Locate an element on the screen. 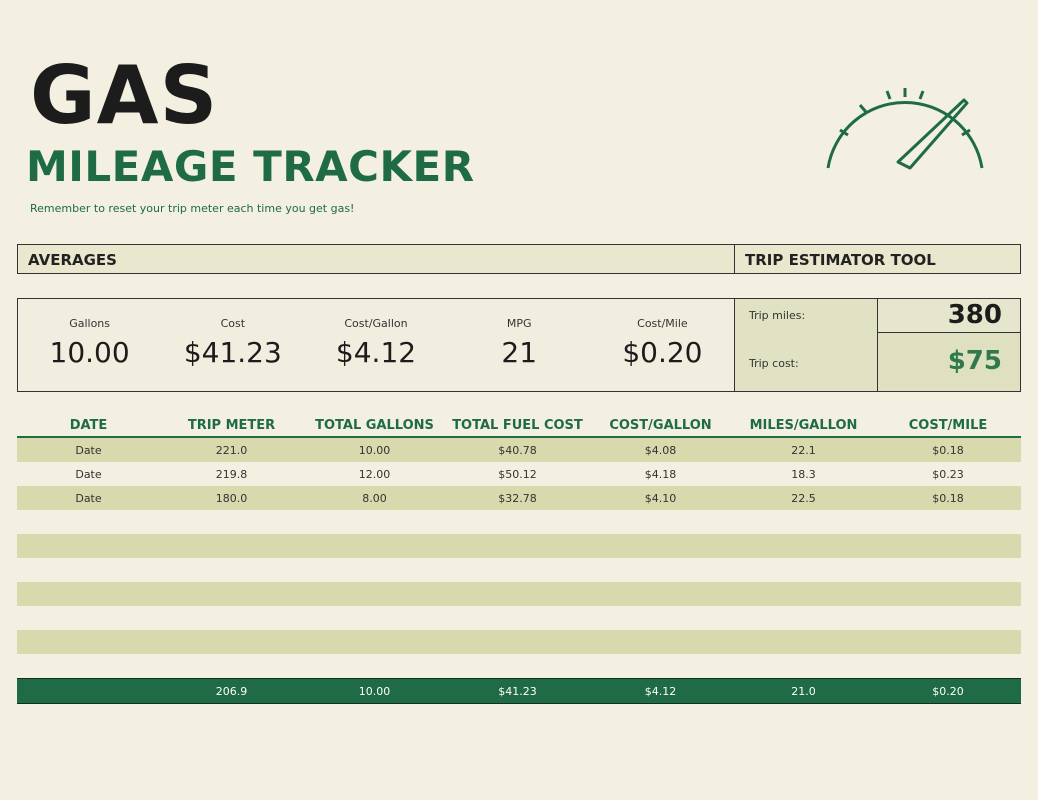 This screenshot has height=800, width=1038. totals-row: 206.9 10.00 $41.23 $4.12 21.0 $0.20 is located at coordinates (519, 691).